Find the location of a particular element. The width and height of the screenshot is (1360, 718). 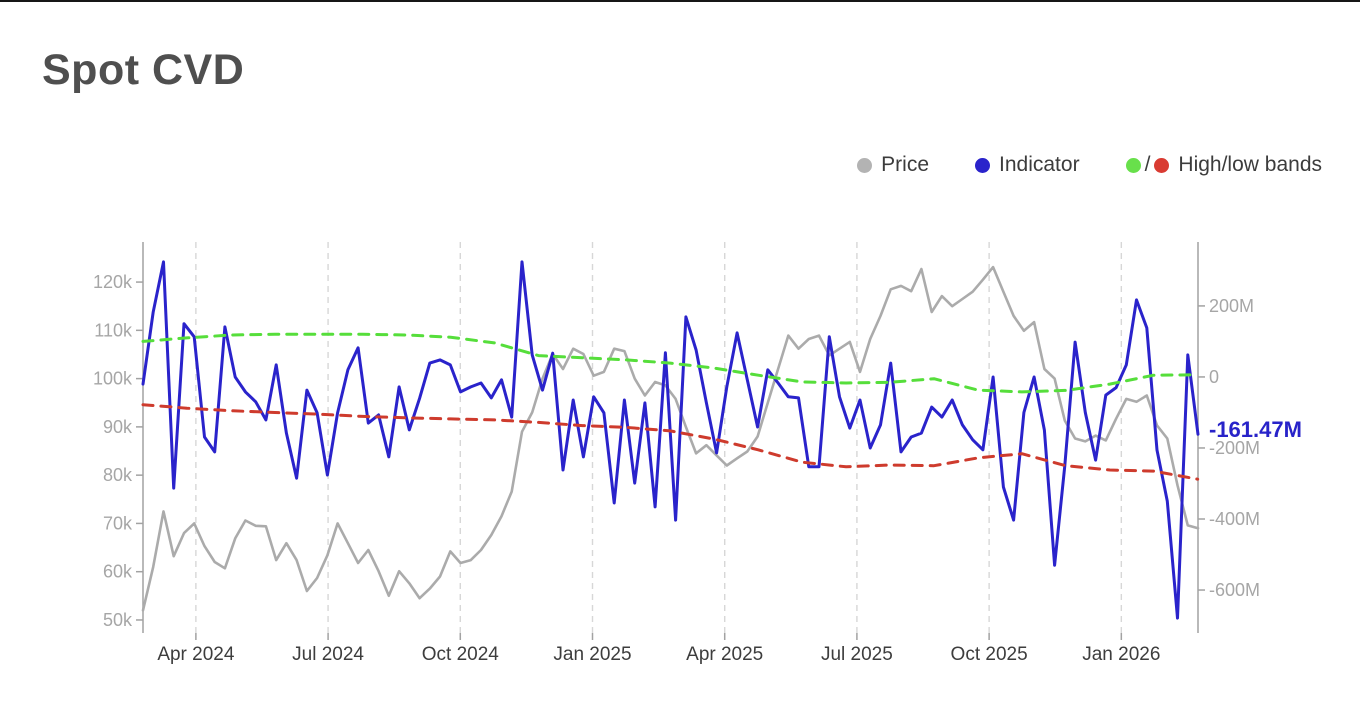

high_band-line is located at coordinates (670, 363).